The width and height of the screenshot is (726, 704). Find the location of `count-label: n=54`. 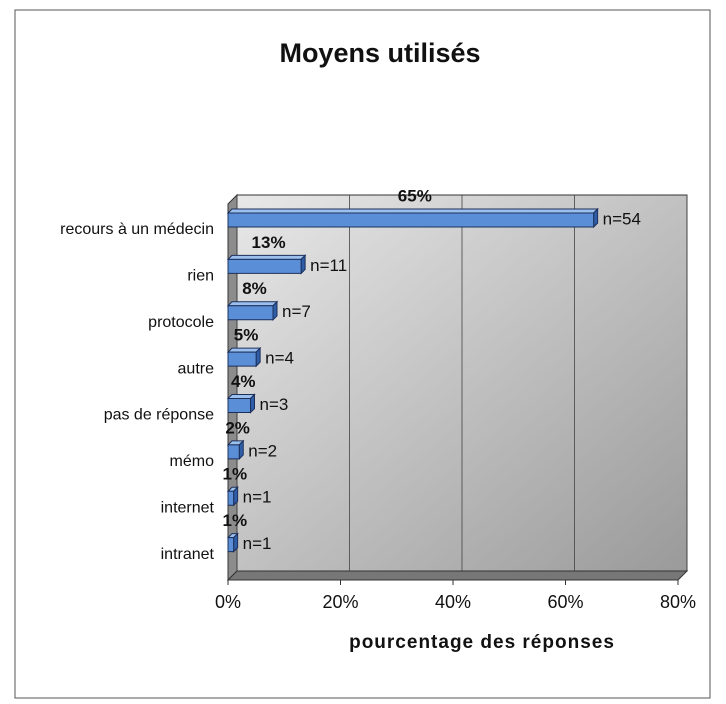

count-label: n=54 is located at coordinates (622, 218).